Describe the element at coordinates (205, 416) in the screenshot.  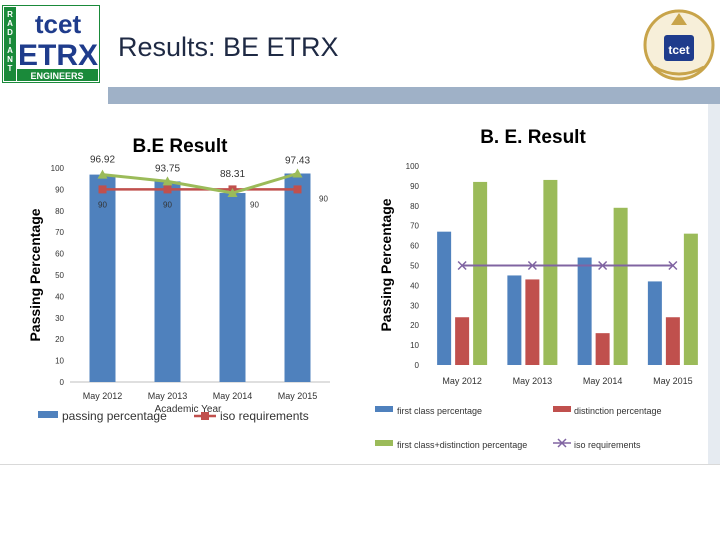
I see `chart1-legend-marker` at that location.